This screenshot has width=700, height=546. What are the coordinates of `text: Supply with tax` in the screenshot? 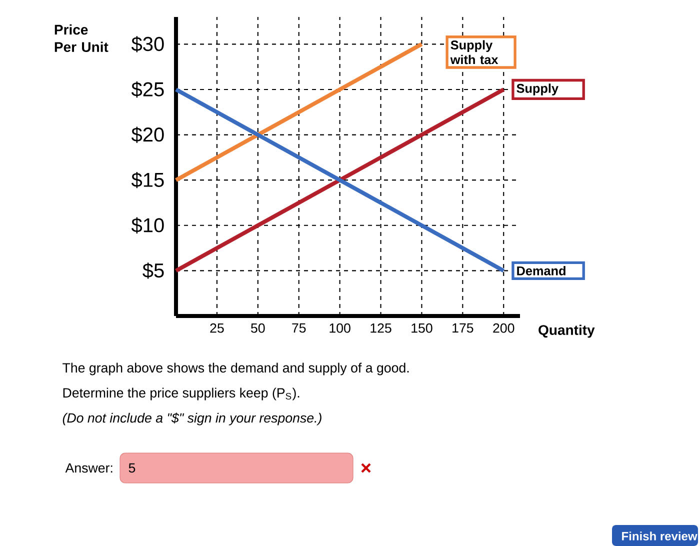 It's located at (474, 52).